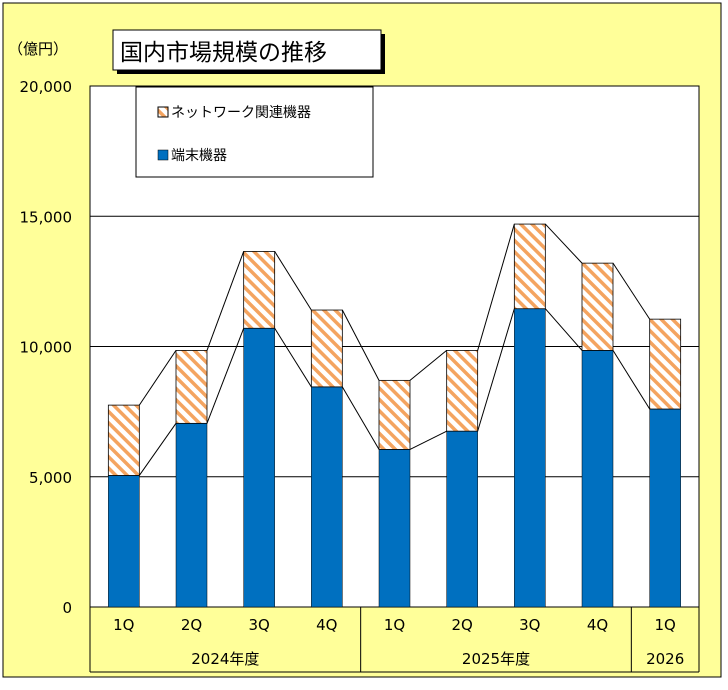  I want to click on y-tick-label: 20,000, so click(46, 87).